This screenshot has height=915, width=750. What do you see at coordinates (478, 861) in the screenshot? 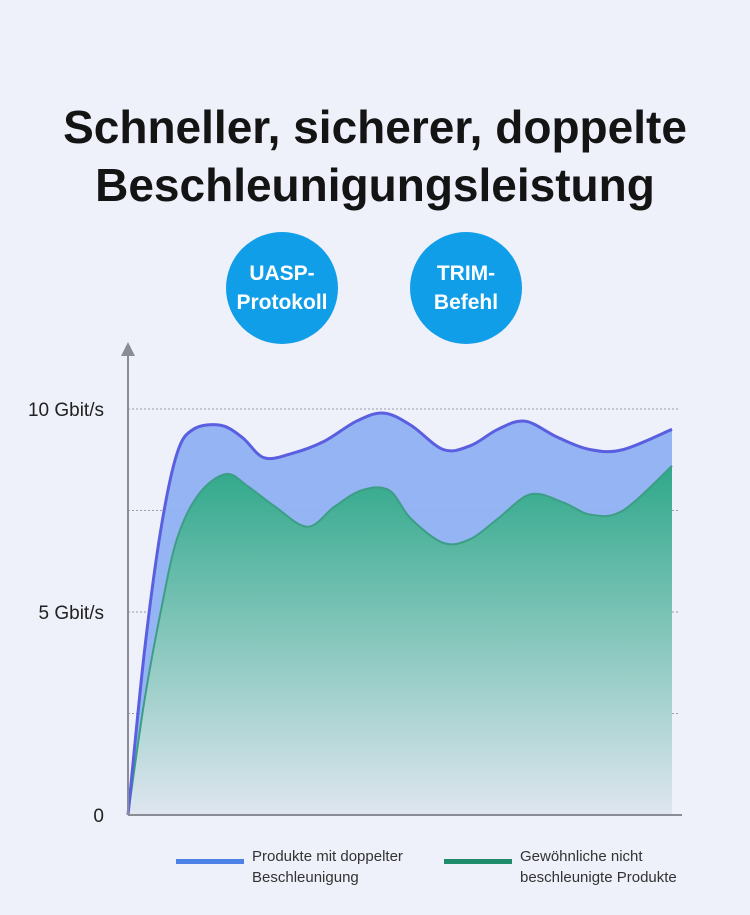
I see `legend-swatch-normal` at bounding box center [478, 861].